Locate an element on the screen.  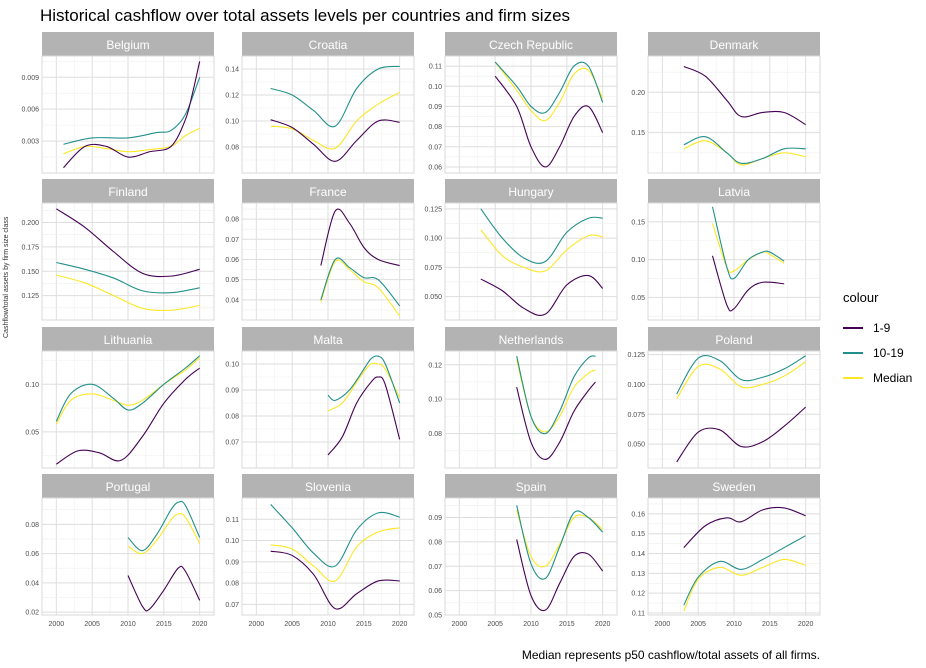
legend: colour 1-9 10-19 Median is located at coordinates (877, 340).